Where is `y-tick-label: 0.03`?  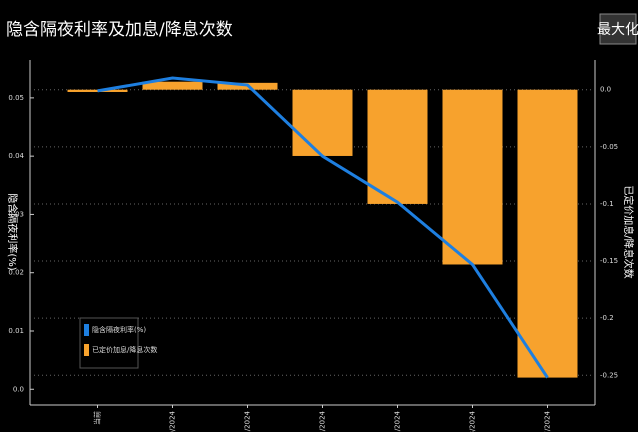 y-tick-label: 0.03 is located at coordinates (16, 214).